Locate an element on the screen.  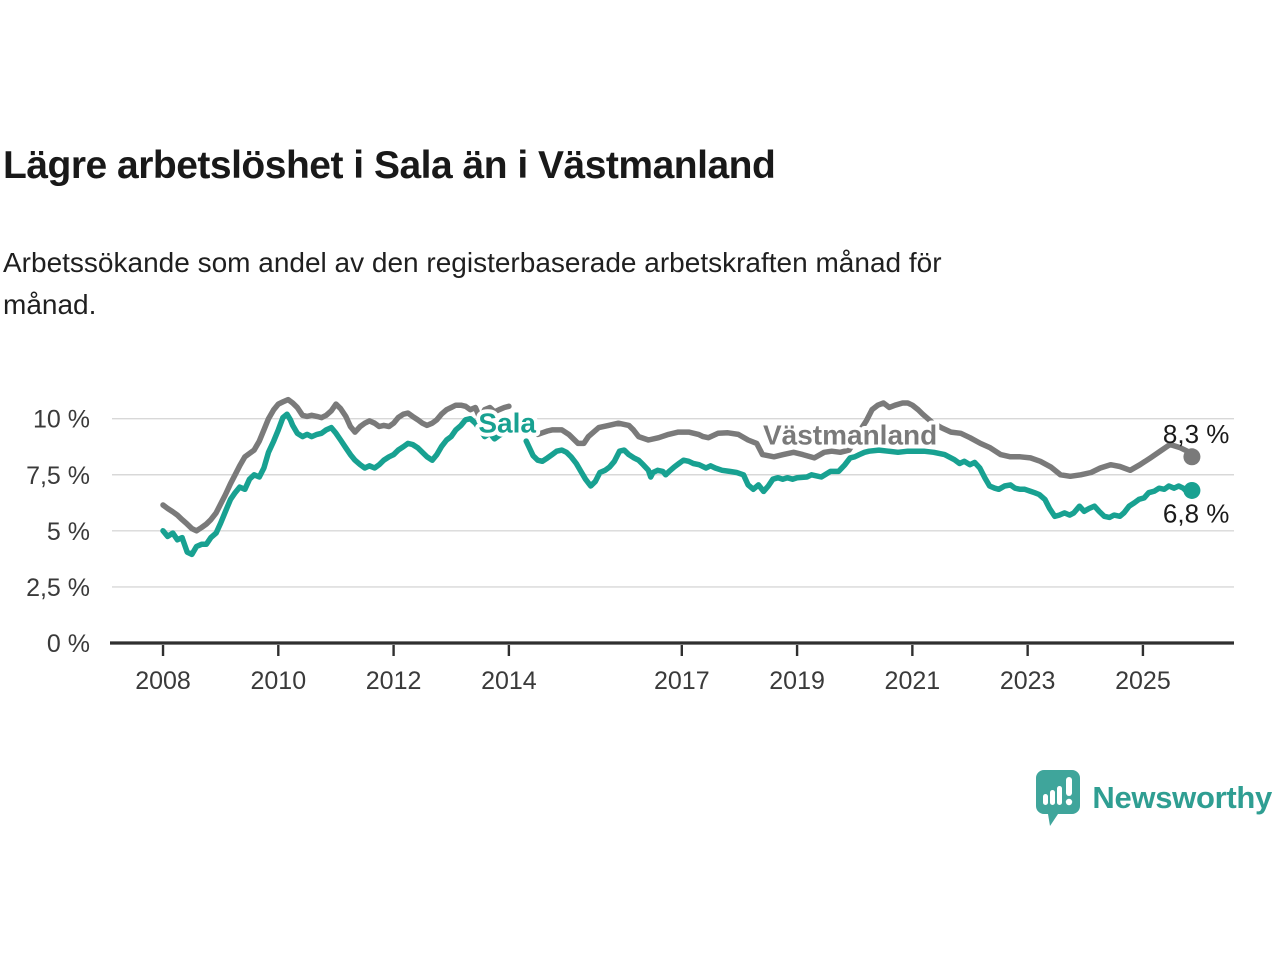
x-axis-tick-label: 2023 is located at coordinates (1028, 681).